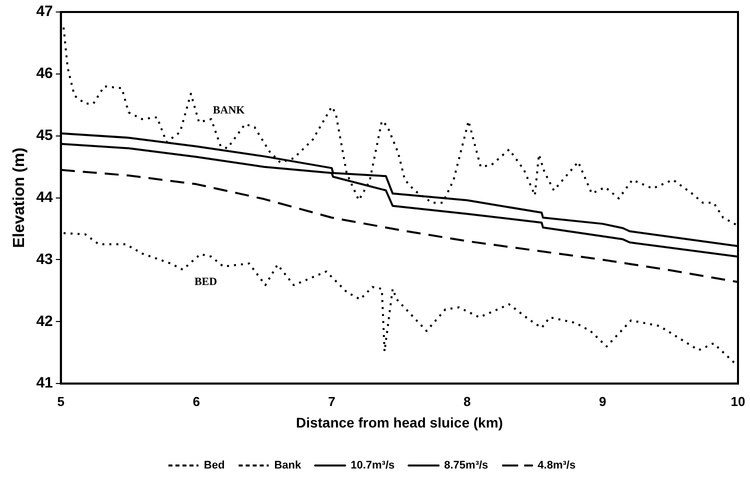 This screenshot has width=750, height=485. I want to click on annotation: BANK, so click(229, 110).